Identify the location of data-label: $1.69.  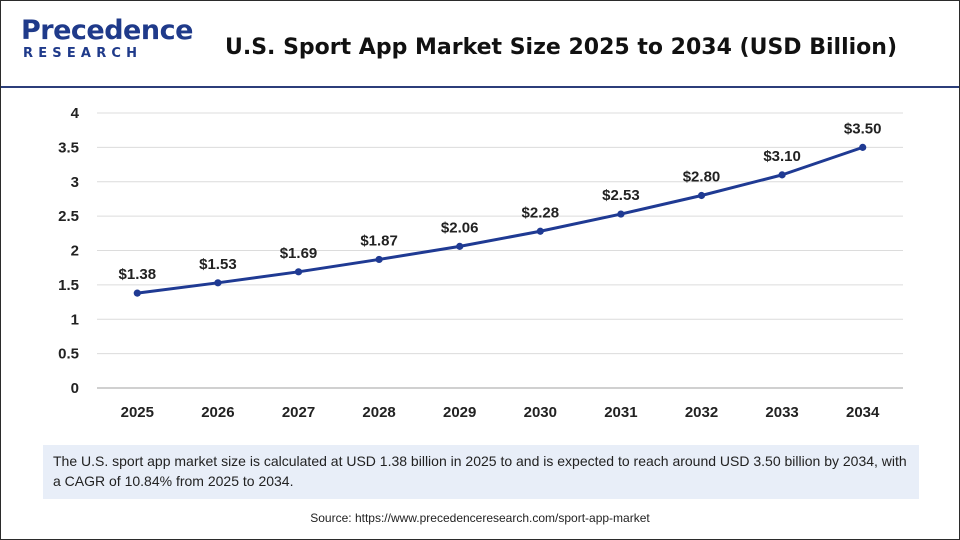
(299, 253).